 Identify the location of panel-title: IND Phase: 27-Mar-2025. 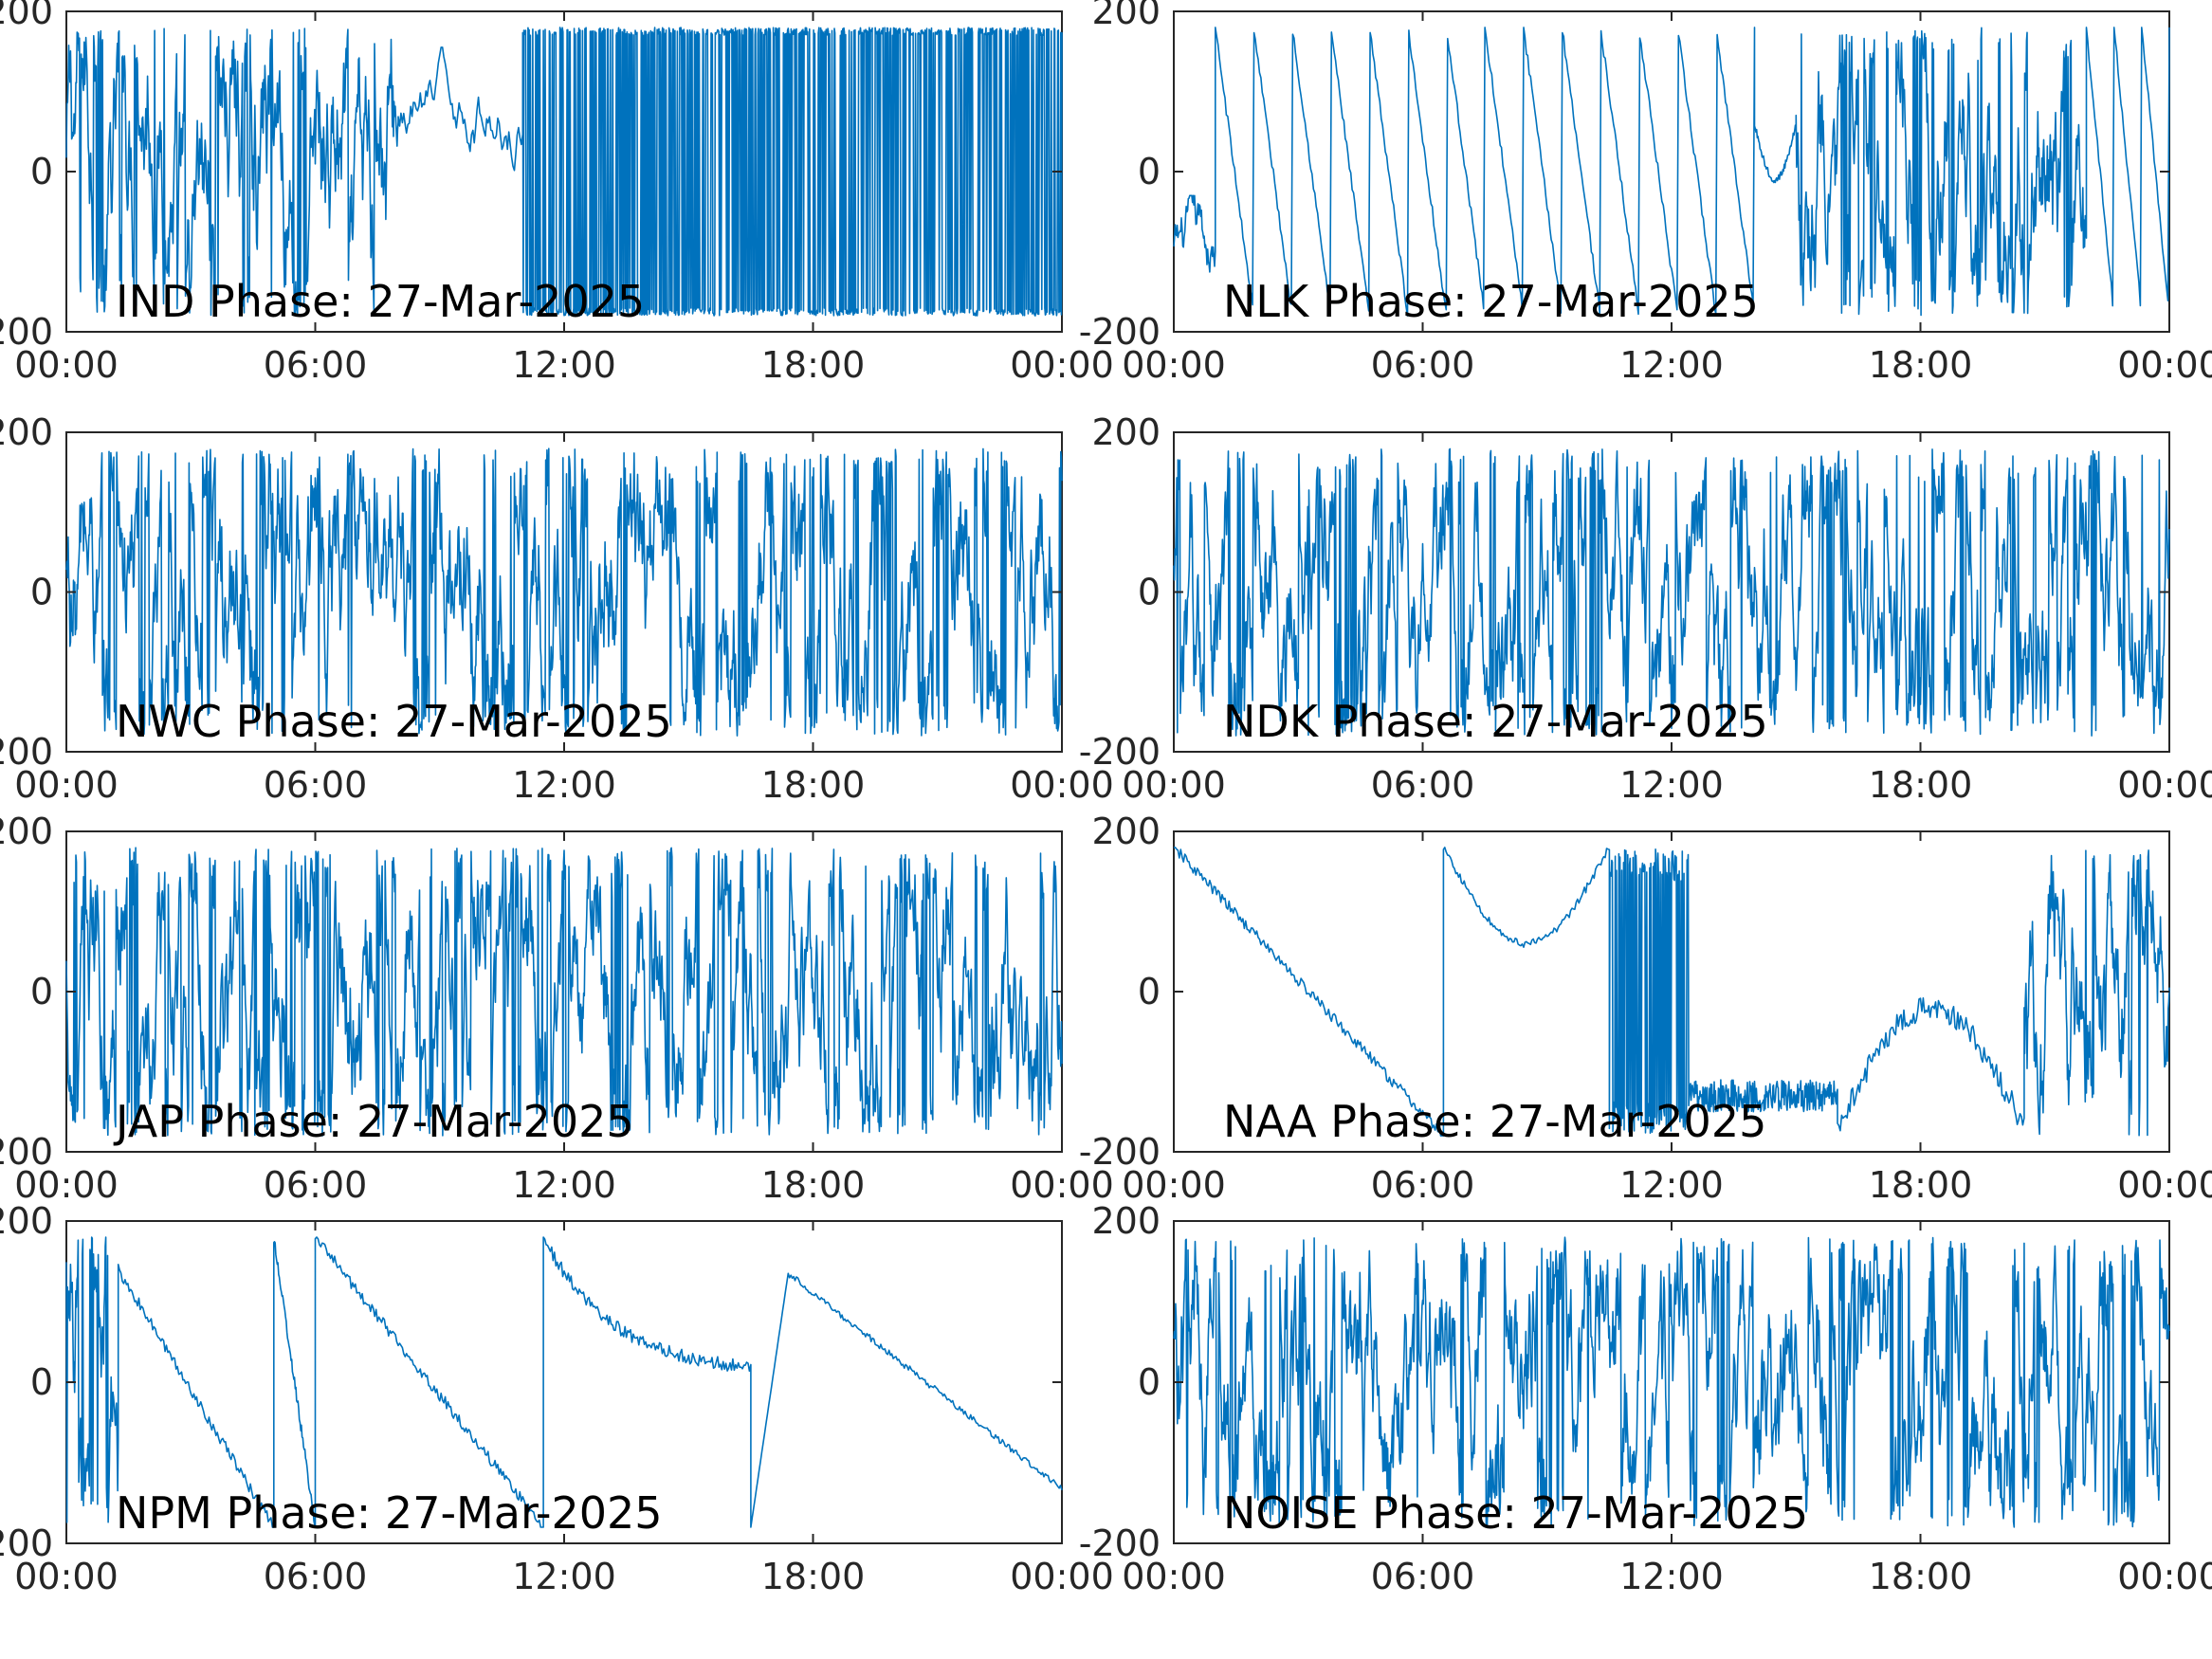
(380, 301).